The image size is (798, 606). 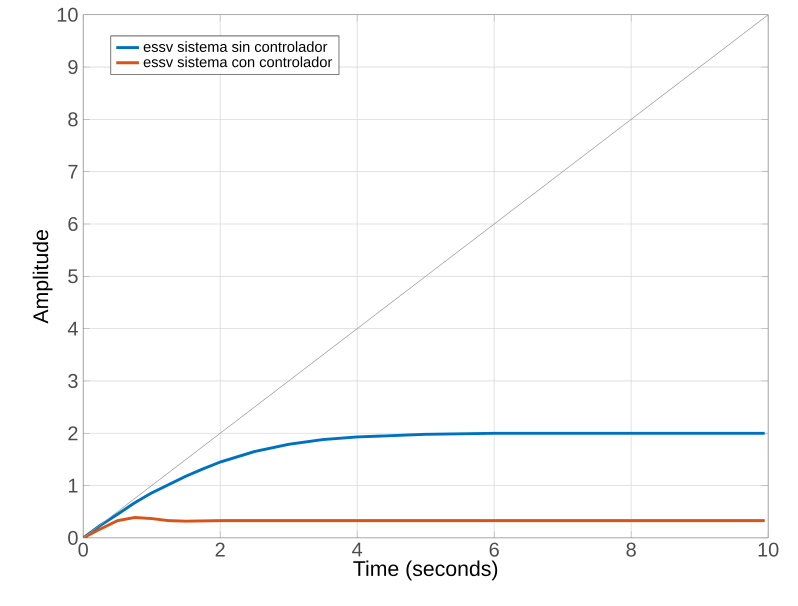 What do you see at coordinates (236, 46) in the screenshot?
I see `legend-label: essv sistema sin controlador` at bounding box center [236, 46].